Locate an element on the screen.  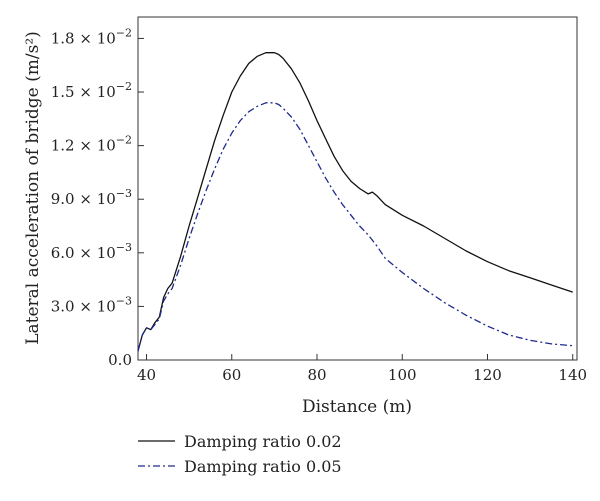
y-tick-label: 9.0 × 10⁻³ is located at coordinates (91, 197).